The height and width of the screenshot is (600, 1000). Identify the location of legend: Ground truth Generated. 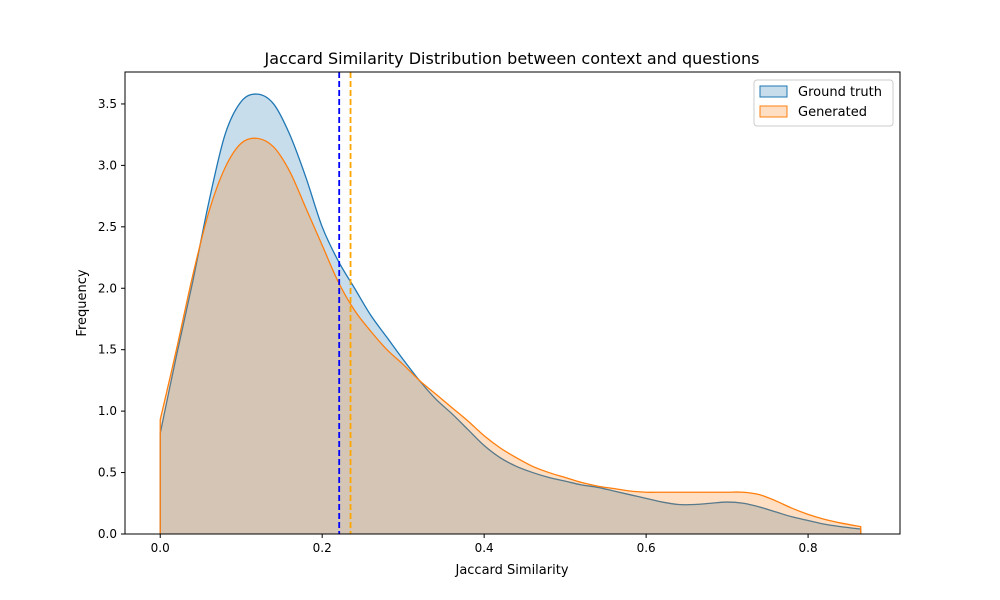
(823, 103).